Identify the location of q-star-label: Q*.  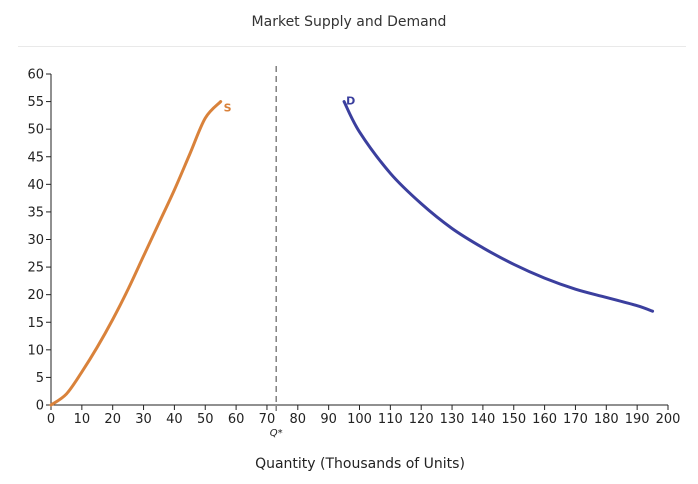
(276, 433).